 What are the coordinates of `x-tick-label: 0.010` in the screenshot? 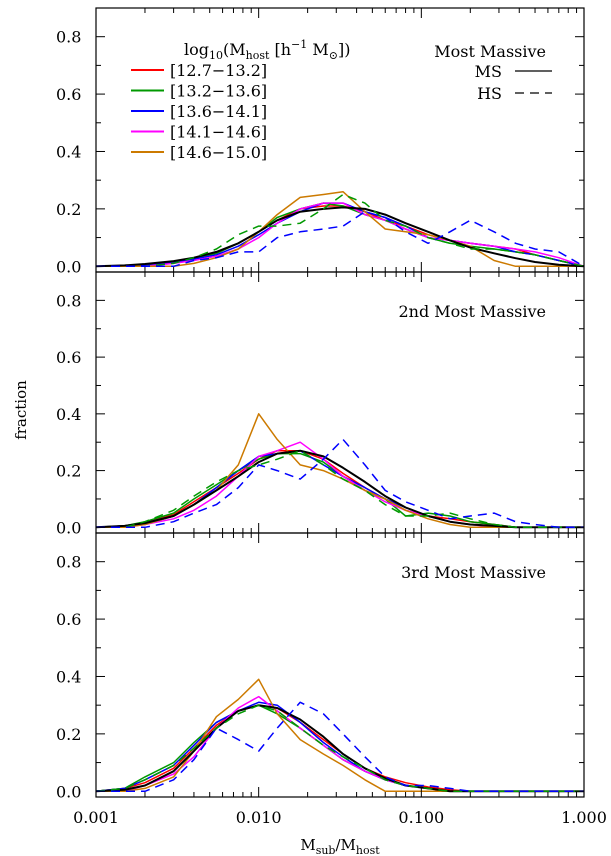 It's located at (259, 817).